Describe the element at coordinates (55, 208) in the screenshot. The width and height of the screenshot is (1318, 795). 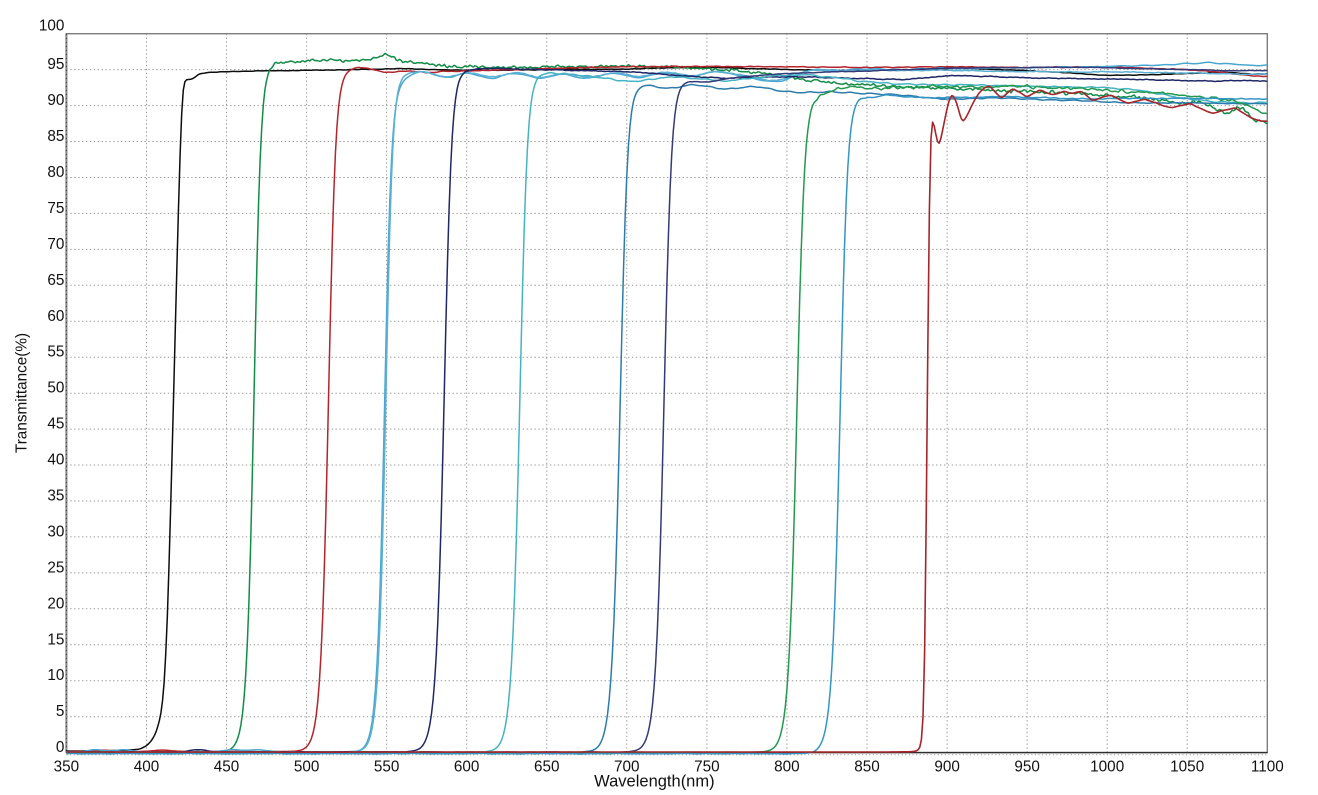
I see `svg-text: 75` at that location.